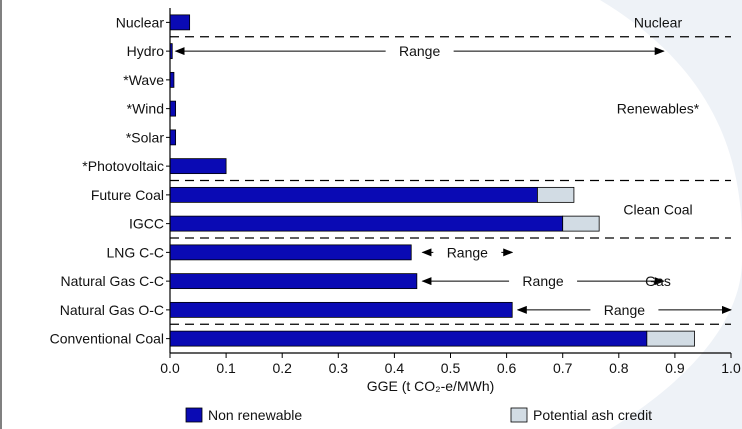 This screenshot has width=742, height=429. What do you see at coordinates (290, 252) in the screenshot?
I see `bar-non-renewable-lng-c-c` at bounding box center [290, 252].